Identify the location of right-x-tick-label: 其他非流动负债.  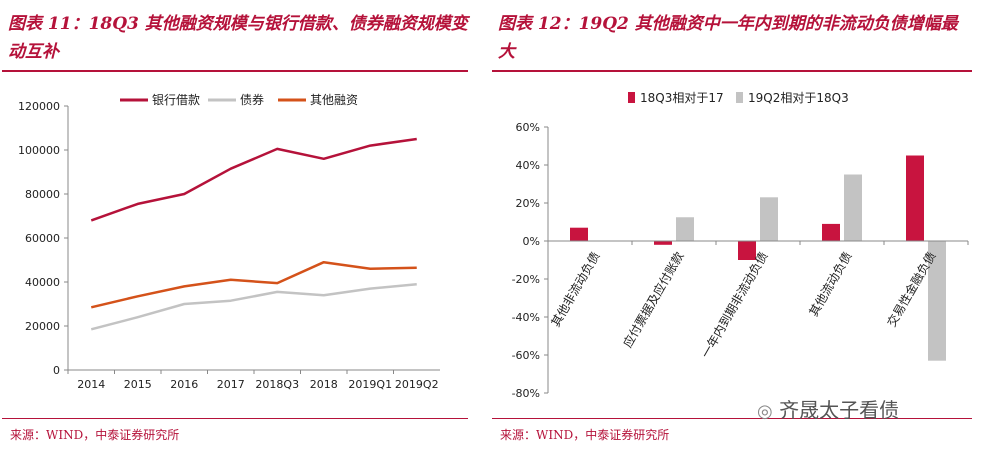
(575, 290).